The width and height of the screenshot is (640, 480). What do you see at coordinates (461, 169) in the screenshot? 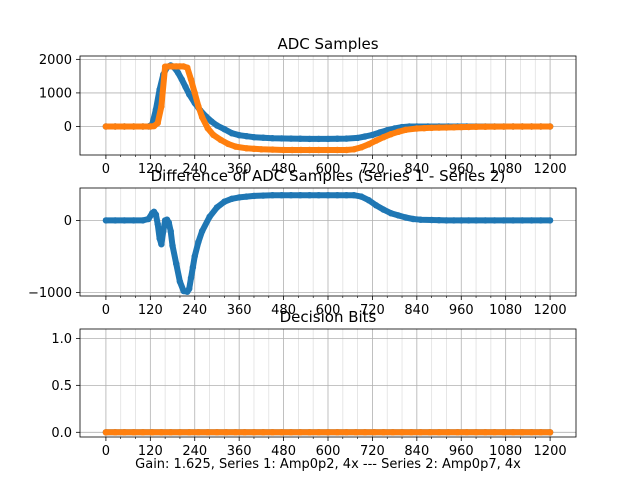
I see `x-tick-label: 960` at bounding box center [461, 169].